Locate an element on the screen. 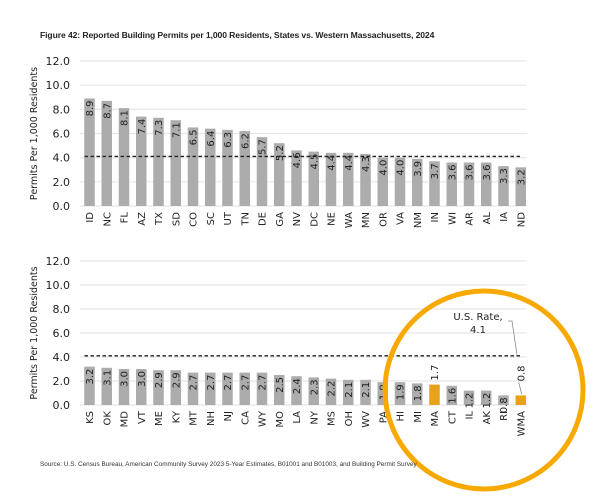  panel1-value-label: 3.6 is located at coordinates (470, 173).